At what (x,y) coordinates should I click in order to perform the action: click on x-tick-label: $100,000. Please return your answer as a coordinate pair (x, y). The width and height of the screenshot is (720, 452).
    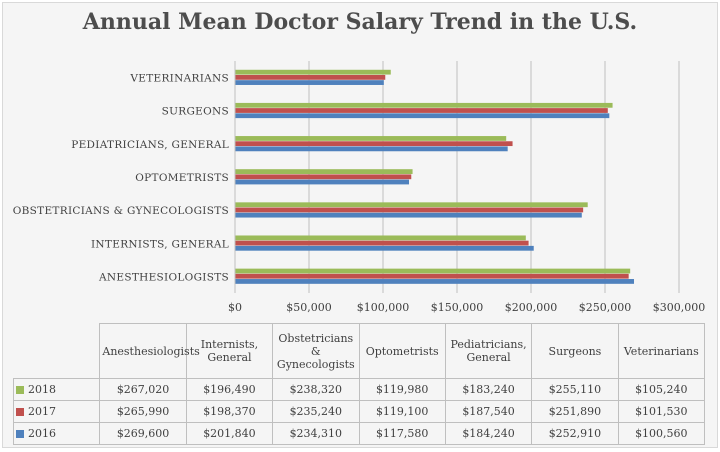
    Looking at the image, I should click on (383, 307).